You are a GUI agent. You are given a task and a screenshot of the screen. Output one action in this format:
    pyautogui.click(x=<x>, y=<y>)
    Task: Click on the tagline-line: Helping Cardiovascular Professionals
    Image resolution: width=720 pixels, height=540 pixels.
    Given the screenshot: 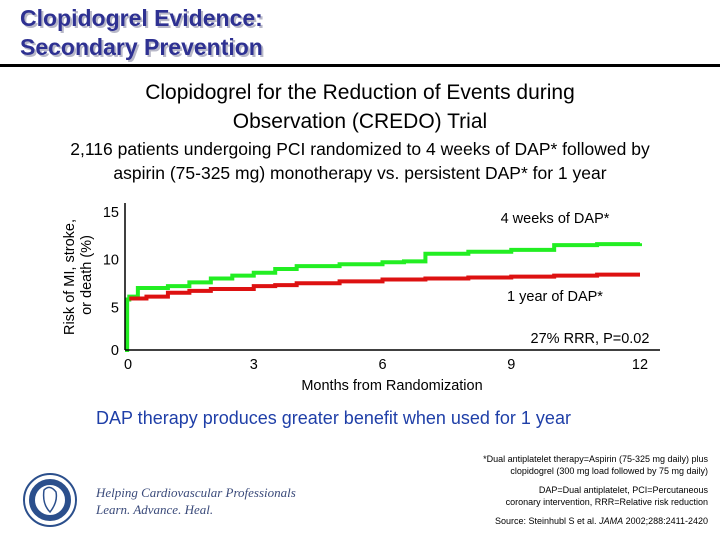 What is the action you would take?
    pyautogui.click(x=196, y=492)
    